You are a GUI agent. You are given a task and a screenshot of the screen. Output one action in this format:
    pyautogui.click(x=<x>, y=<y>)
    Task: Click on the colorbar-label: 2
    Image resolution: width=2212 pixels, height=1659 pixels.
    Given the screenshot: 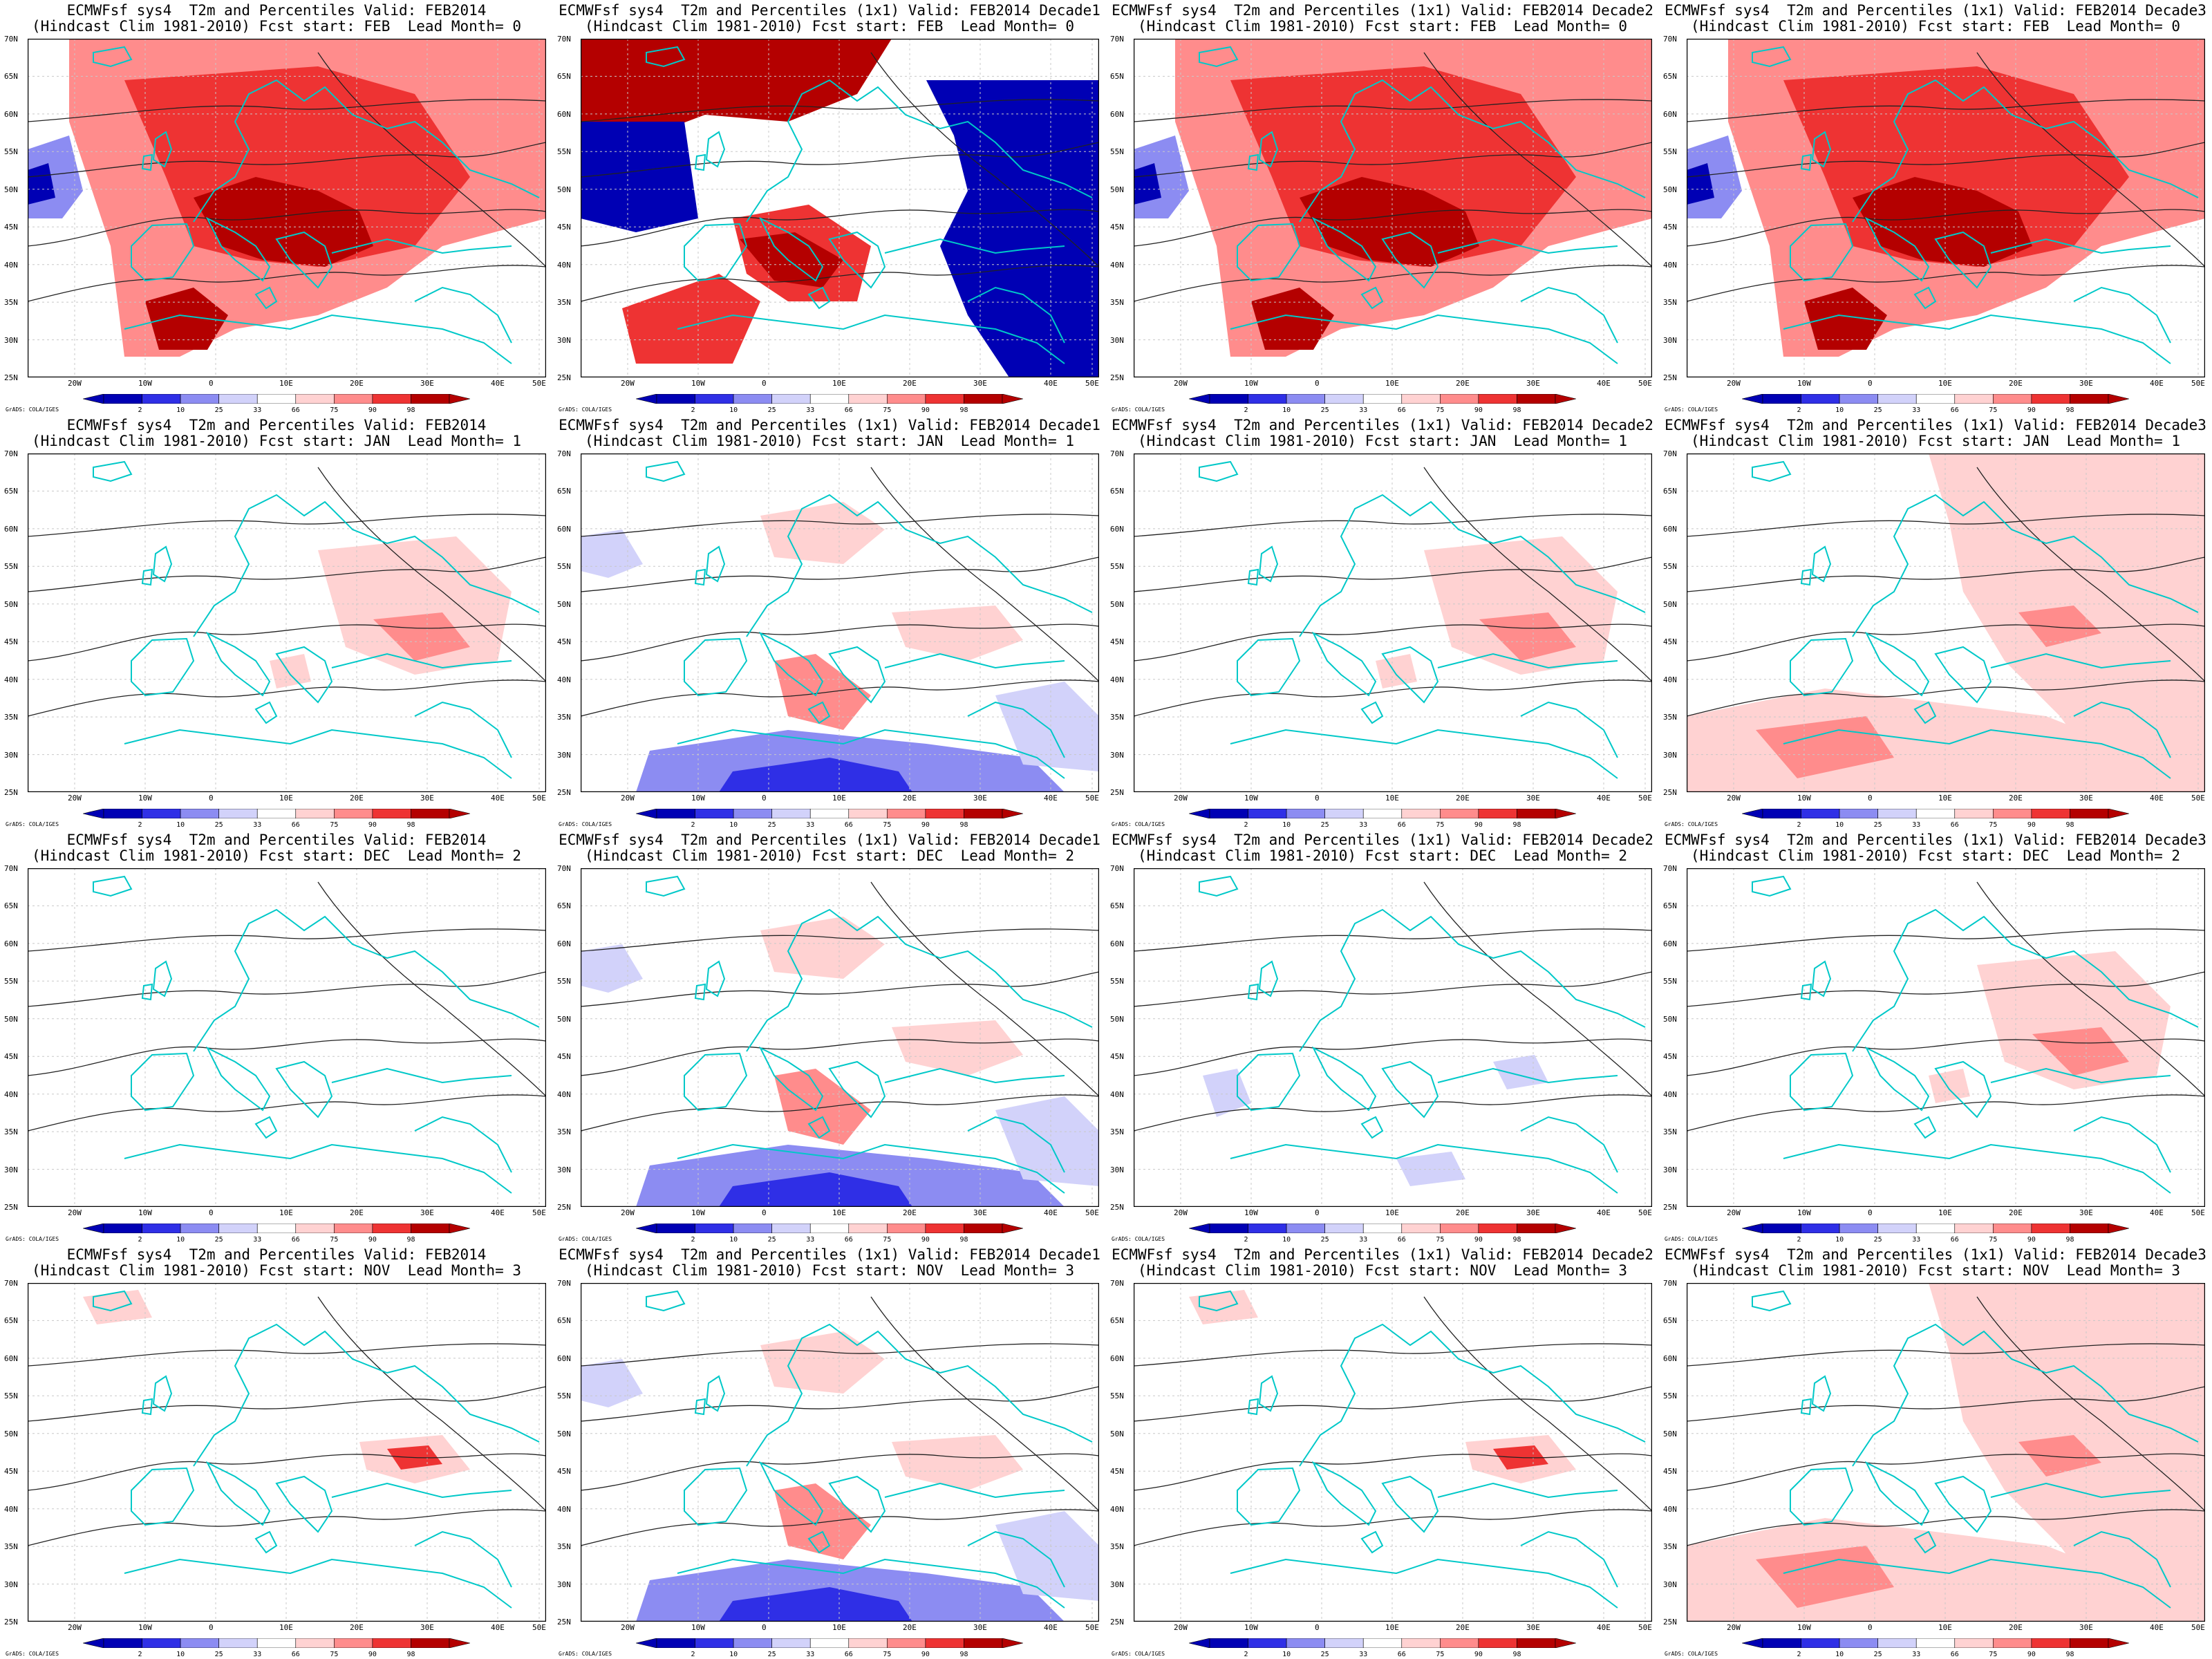 What is the action you would take?
    pyautogui.click(x=1799, y=1654)
    